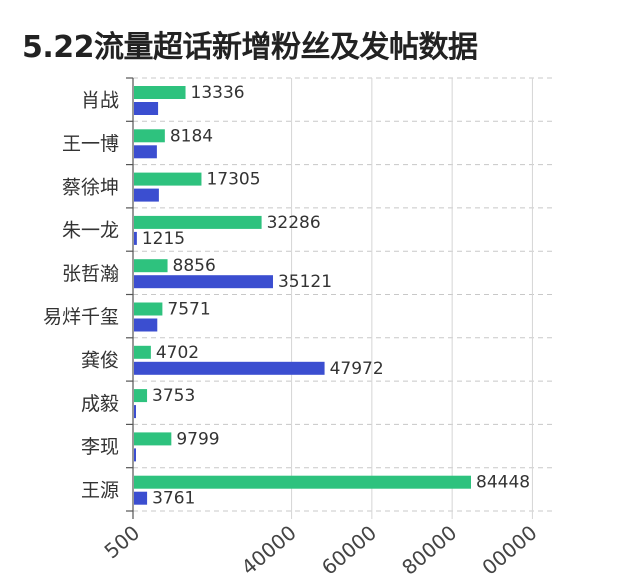 Image resolution: width=640 pixels, height=575 pixels. I want to click on data-label: 1215, so click(163, 239).